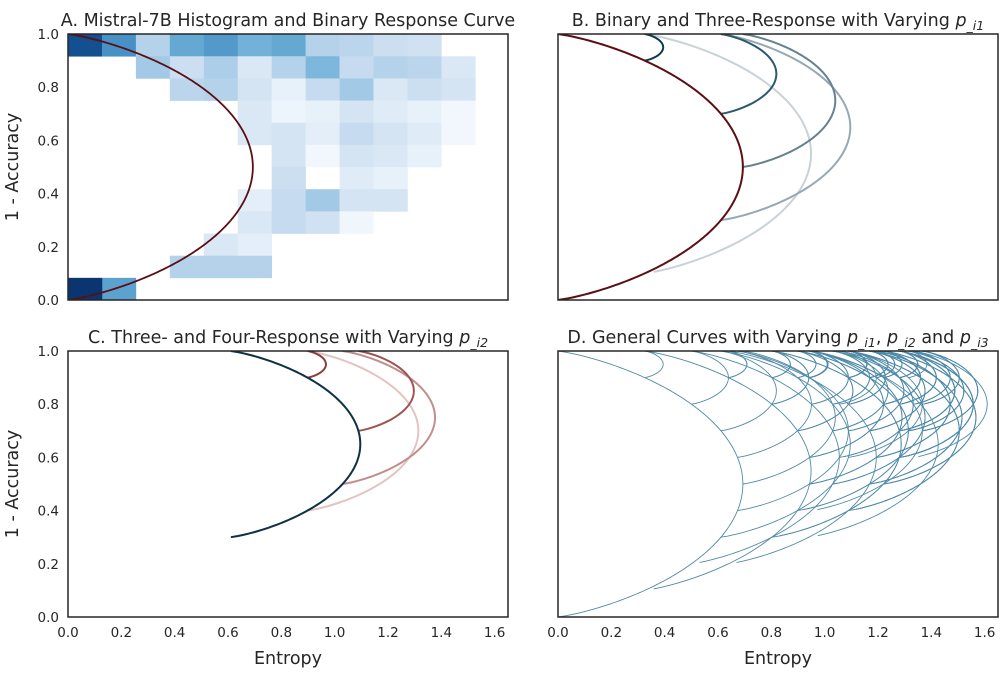 The width and height of the screenshot is (1008, 678). I want to click on panel-c-ytick-label: 0.6, so click(48, 458).